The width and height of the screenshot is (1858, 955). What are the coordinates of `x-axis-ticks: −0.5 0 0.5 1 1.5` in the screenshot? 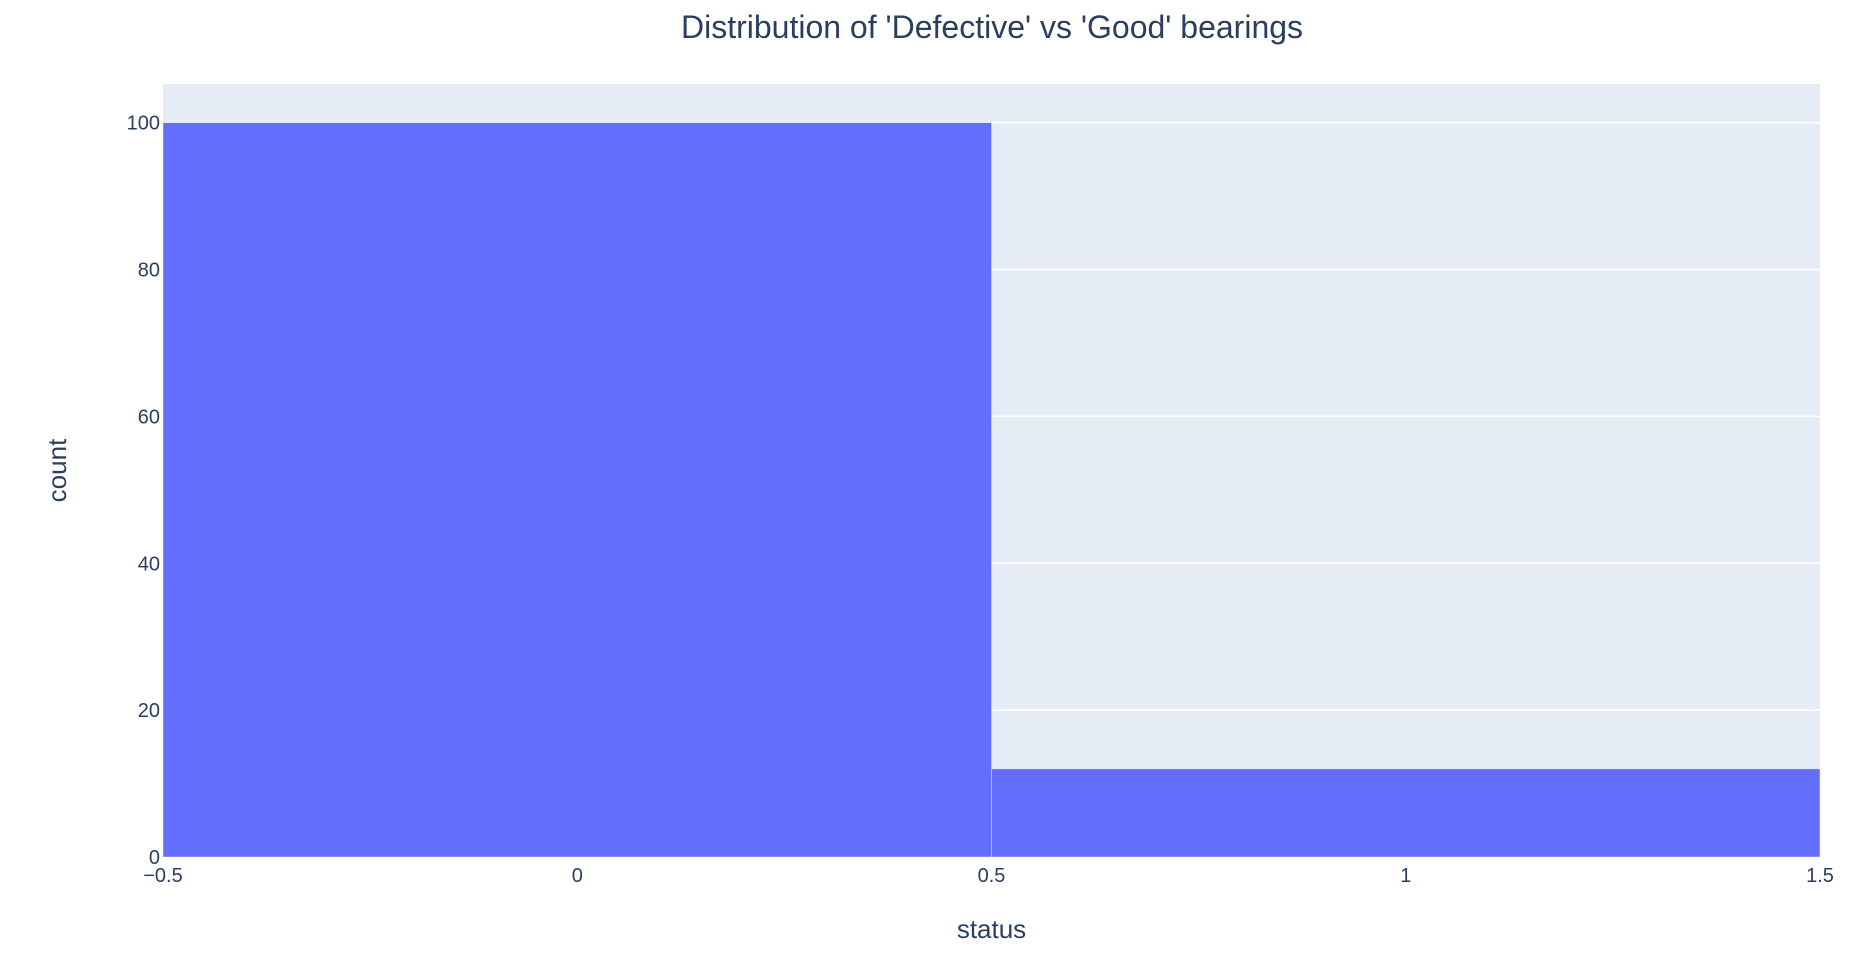 It's located at (988, 876).